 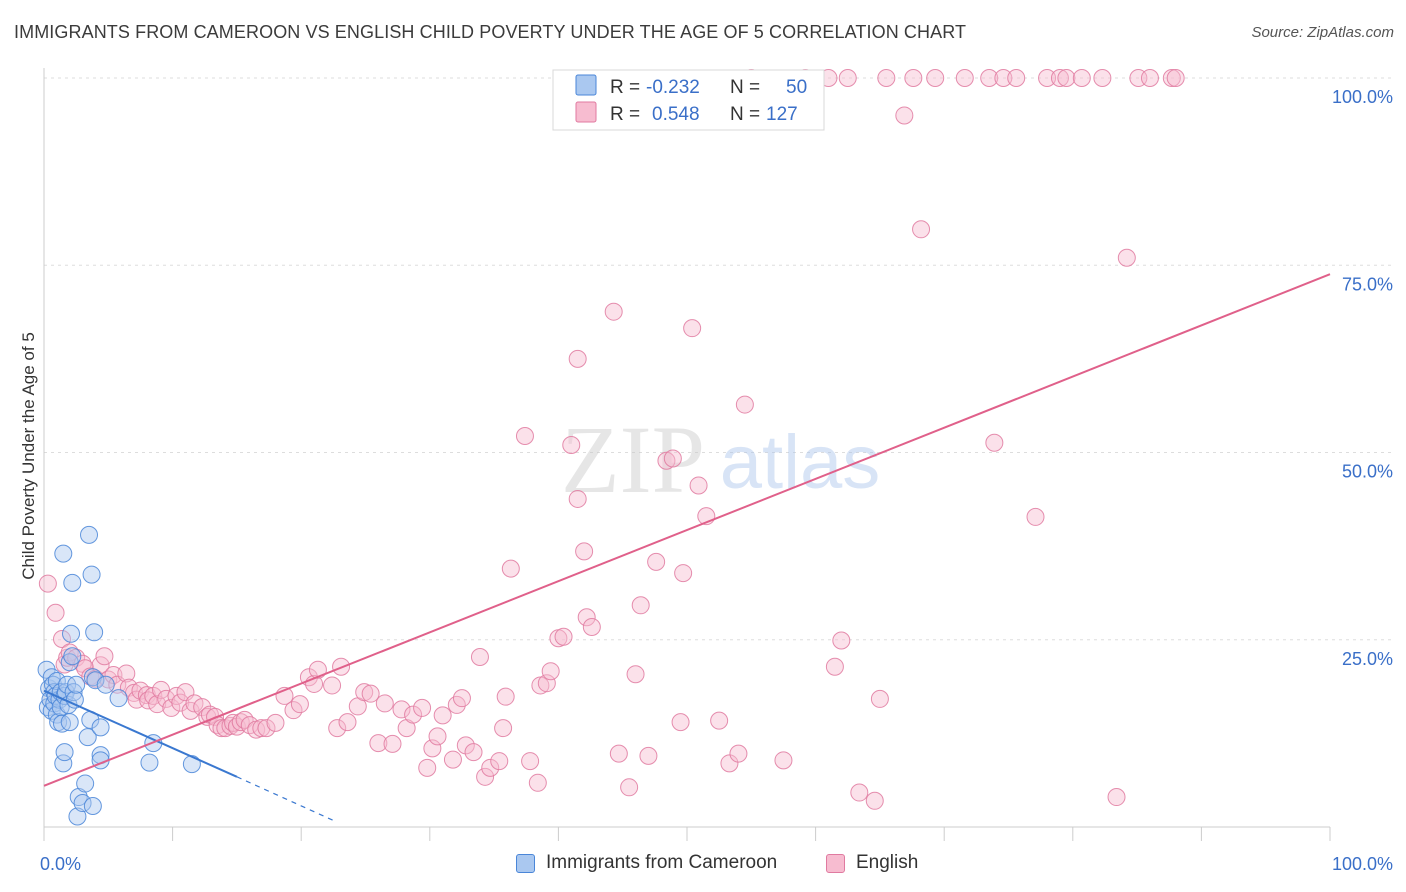 I want to click on cameroon-points, so click(x=119, y=675).